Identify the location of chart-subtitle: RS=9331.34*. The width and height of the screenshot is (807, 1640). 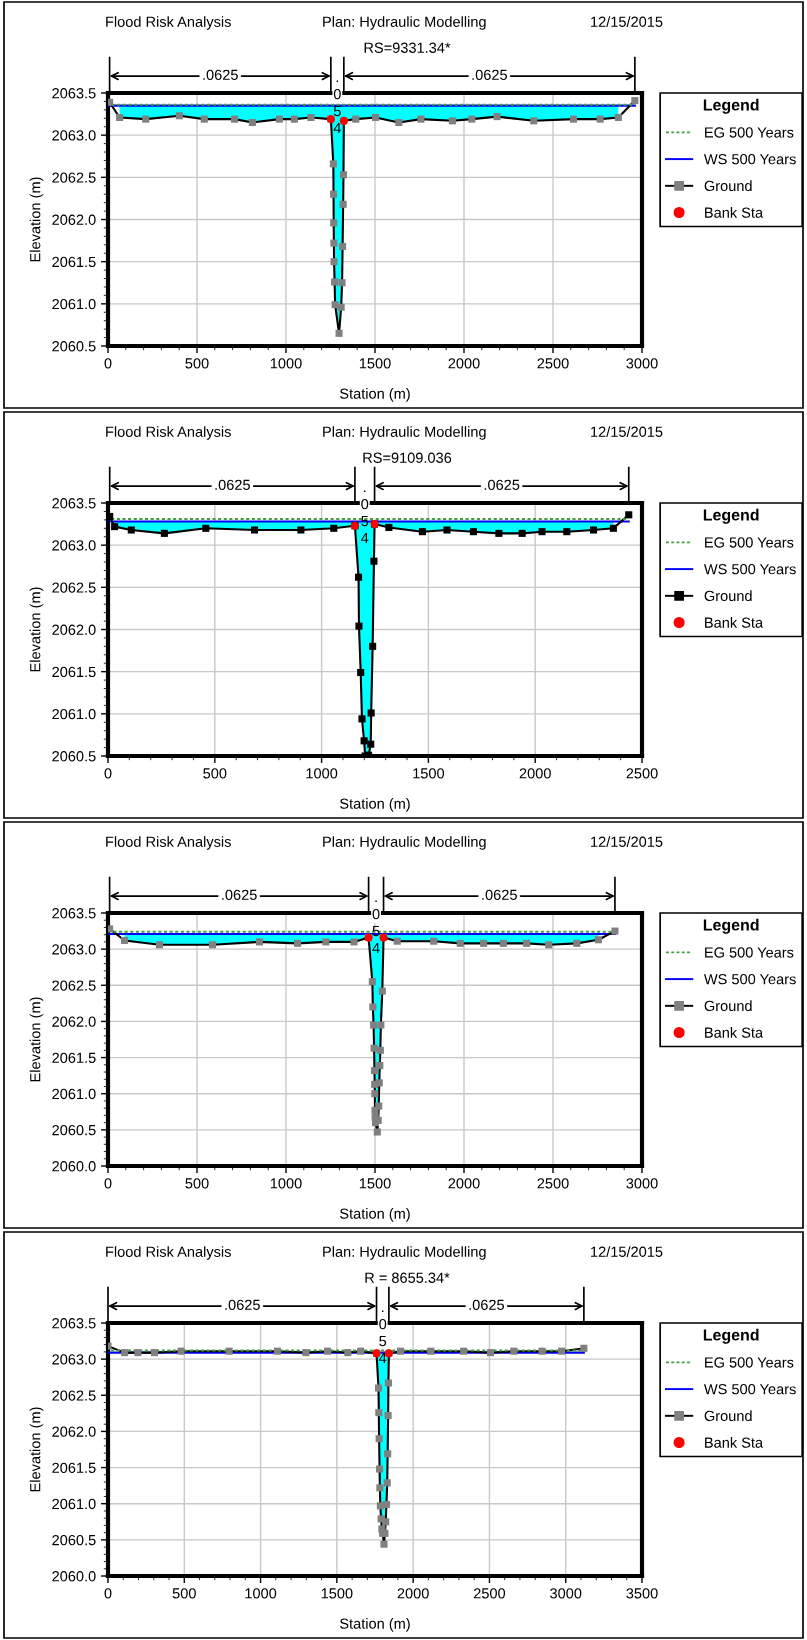
(407, 47).